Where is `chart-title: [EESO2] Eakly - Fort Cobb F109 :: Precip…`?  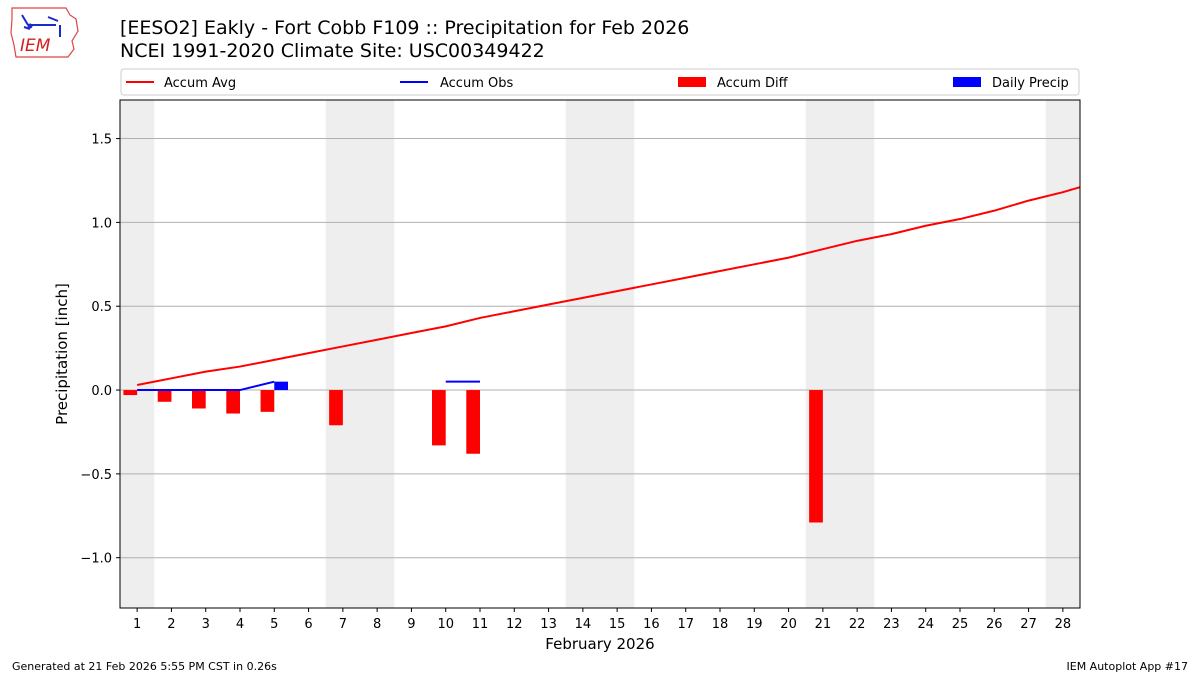 chart-title: [EESO2] Eakly - Fort Cobb F109 :: Precip… is located at coordinates (405, 28).